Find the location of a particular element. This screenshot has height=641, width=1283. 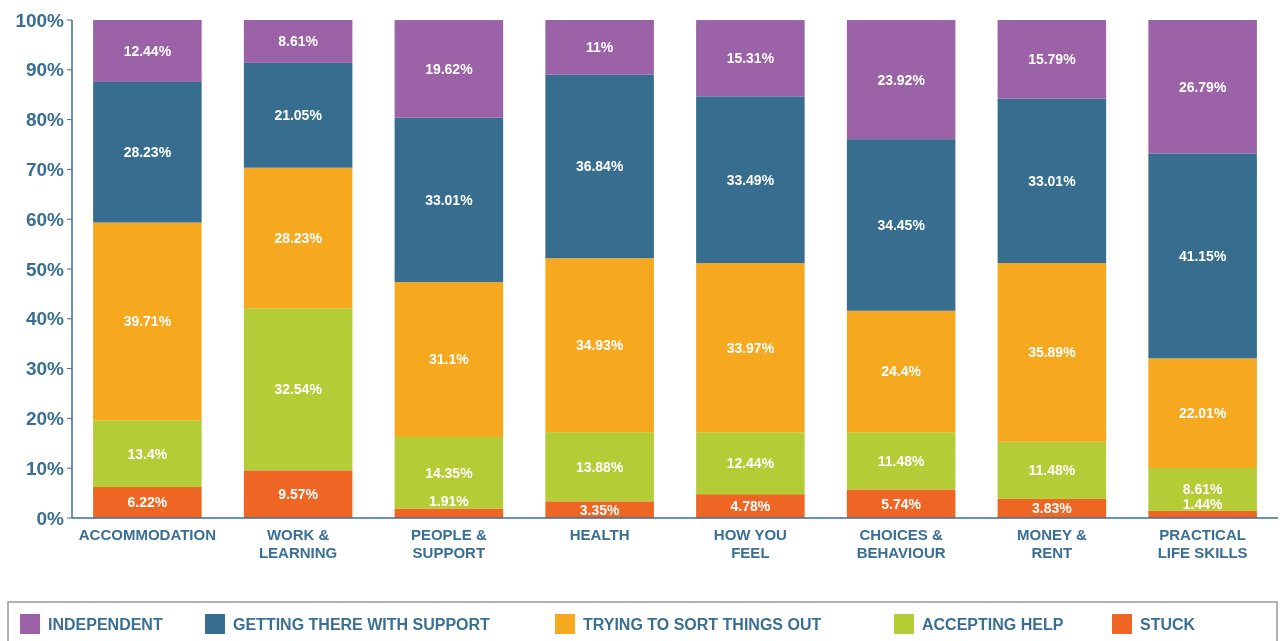

data-label: 32.54% is located at coordinates (298, 389).